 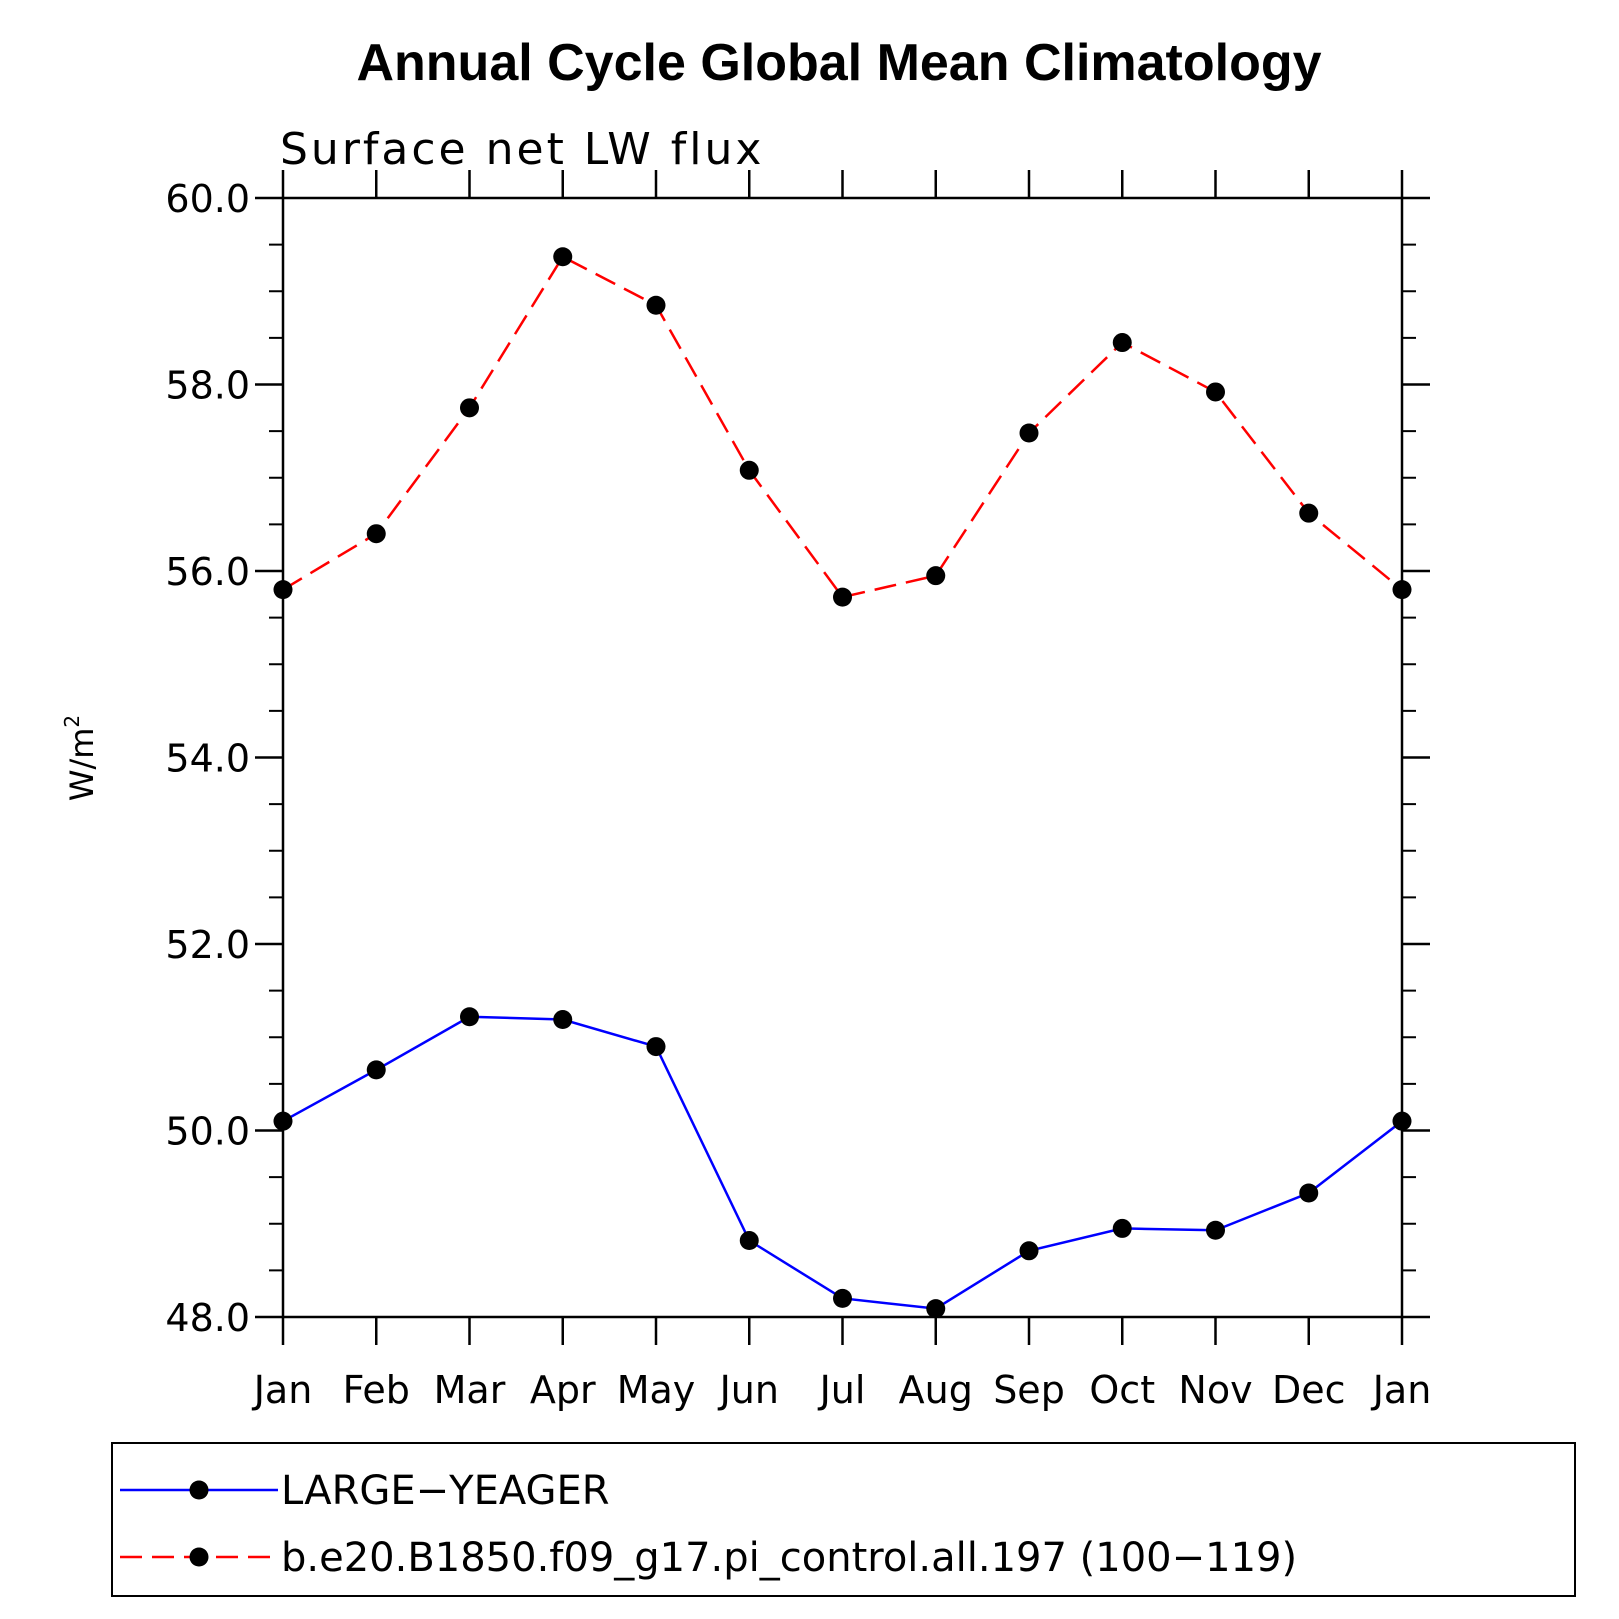 What do you see at coordinates (207, 572) in the screenshot?
I see `y-tick-label: 56.0` at bounding box center [207, 572].